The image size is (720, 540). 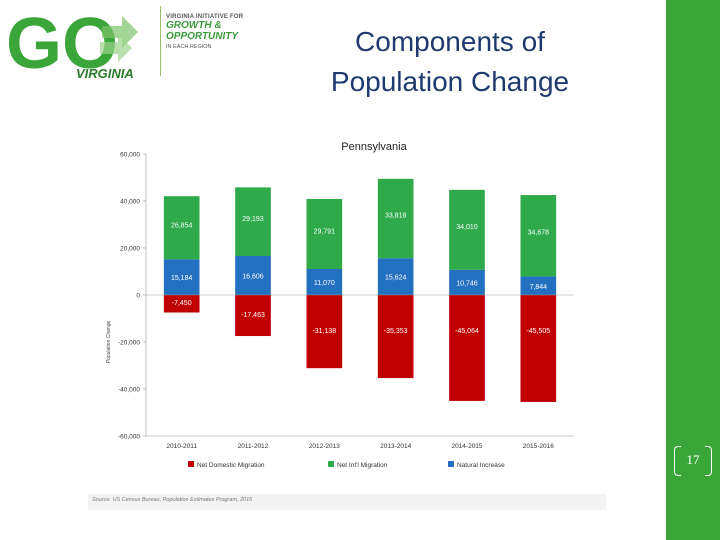 I want to click on data-label-net-intl-migration: 34,010, so click(x=467, y=227).